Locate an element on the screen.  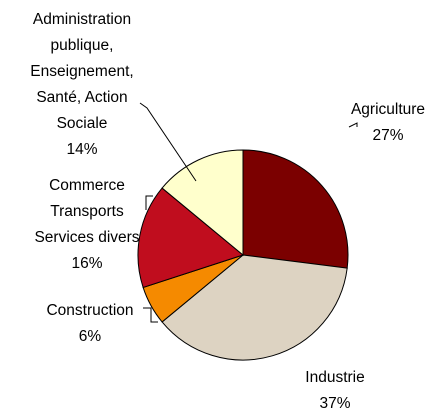
slice-label: Industrie 37% is located at coordinates (334, 391).